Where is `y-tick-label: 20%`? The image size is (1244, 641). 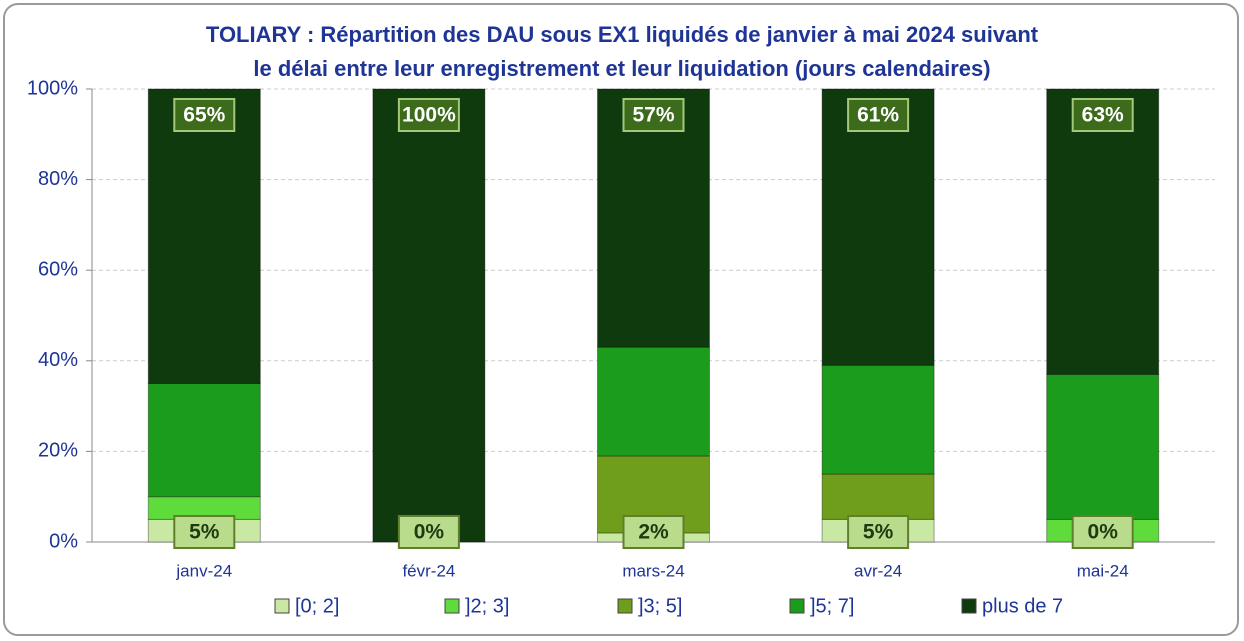 y-tick-label: 20% is located at coordinates (58, 451).